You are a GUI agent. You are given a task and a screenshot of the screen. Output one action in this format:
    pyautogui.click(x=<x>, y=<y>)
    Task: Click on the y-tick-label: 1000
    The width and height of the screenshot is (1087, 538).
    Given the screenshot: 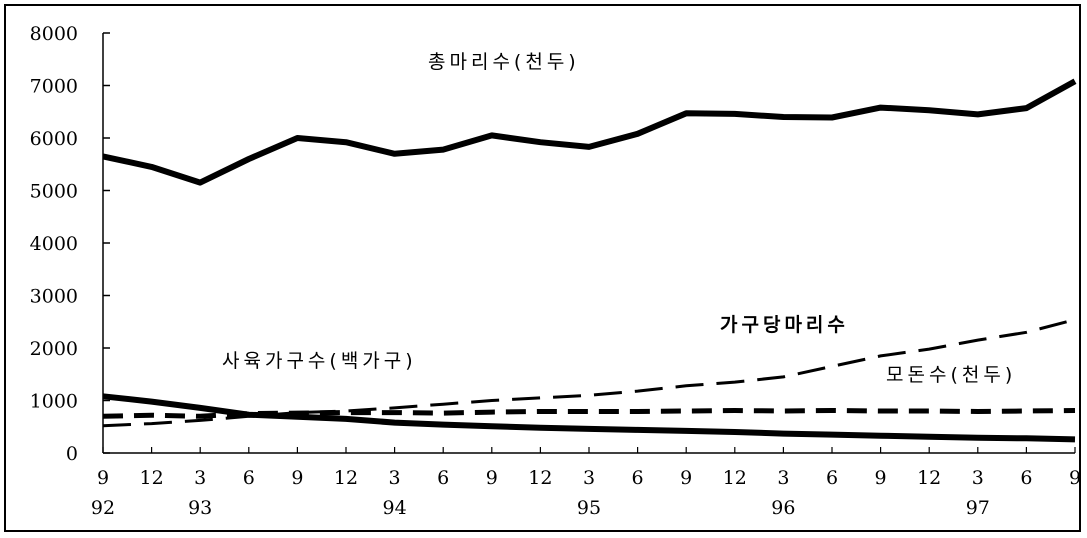 What is the action you would take?
    pyautogui.click(x=54, y=402)
    